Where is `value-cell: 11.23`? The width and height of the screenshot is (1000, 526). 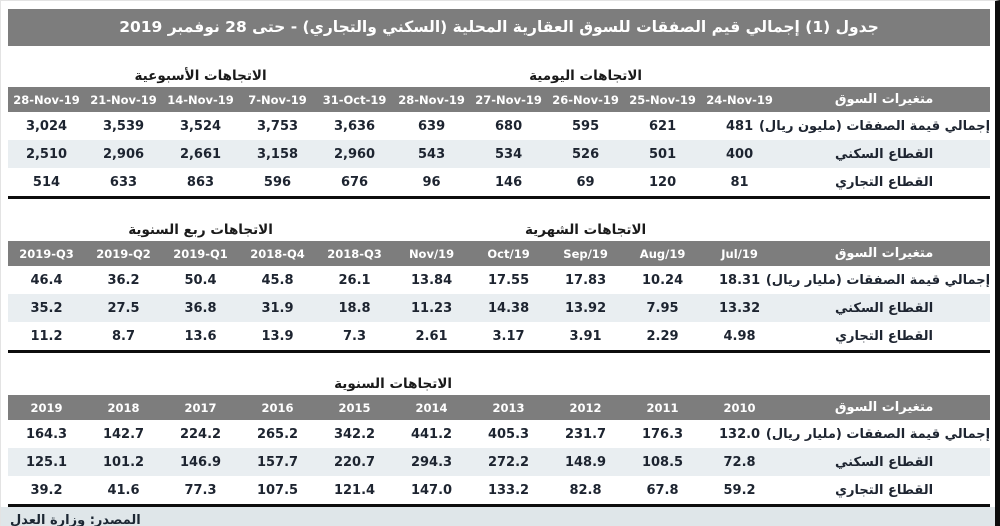
value-cell: 11.23 is located at coordinates (432, 308).